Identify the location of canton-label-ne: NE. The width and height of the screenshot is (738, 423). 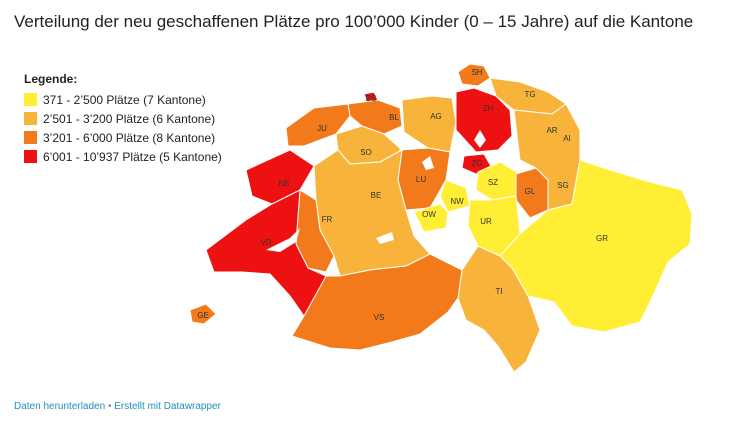
(283, 183).